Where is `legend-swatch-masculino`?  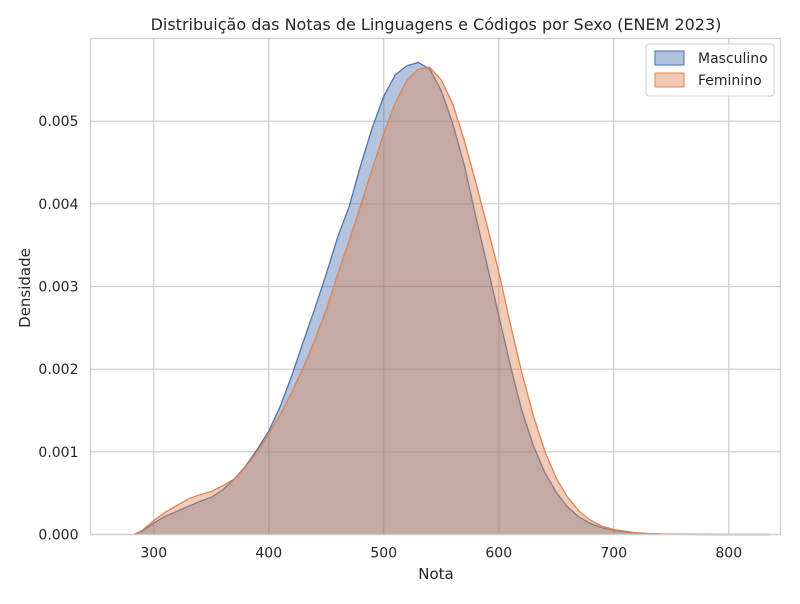
legend-swatch-masculino is located at coordinates (669, 58).